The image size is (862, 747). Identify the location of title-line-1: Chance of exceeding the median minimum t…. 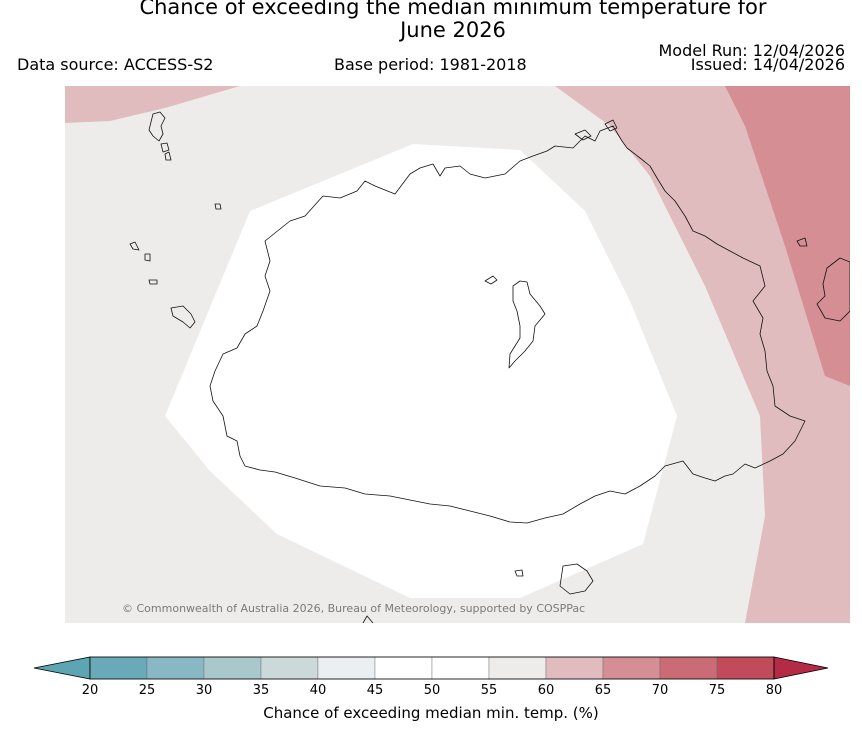
(453, 9).